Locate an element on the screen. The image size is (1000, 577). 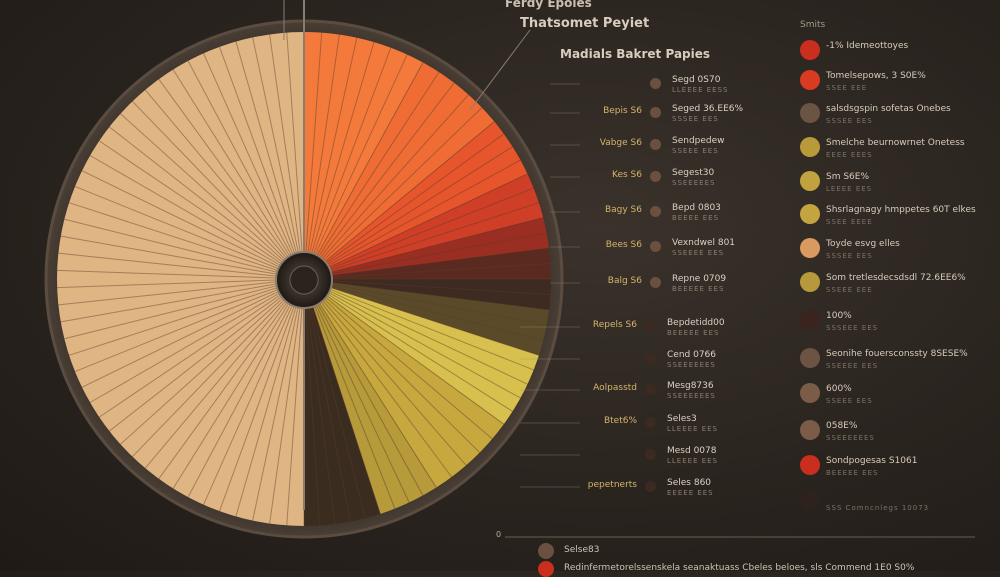
legend-label: Seonihe fouersconssty 8SESE% is located at coordinates (897, 354).